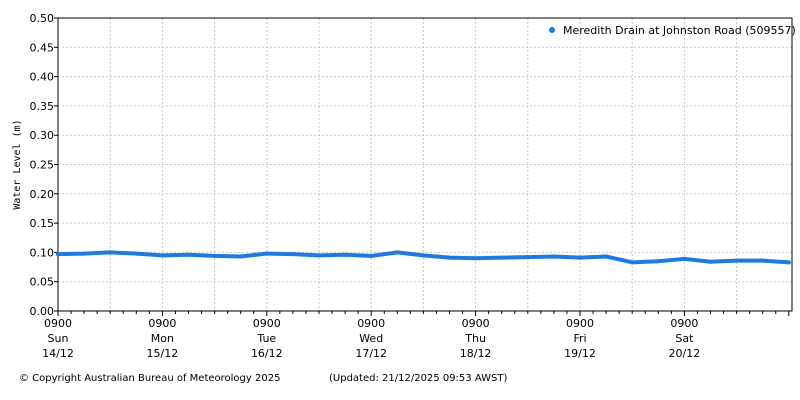 The width and height of the screenshot is (800, 400). I want to click on x-tick-label-day: Sun, so click(58, 338).